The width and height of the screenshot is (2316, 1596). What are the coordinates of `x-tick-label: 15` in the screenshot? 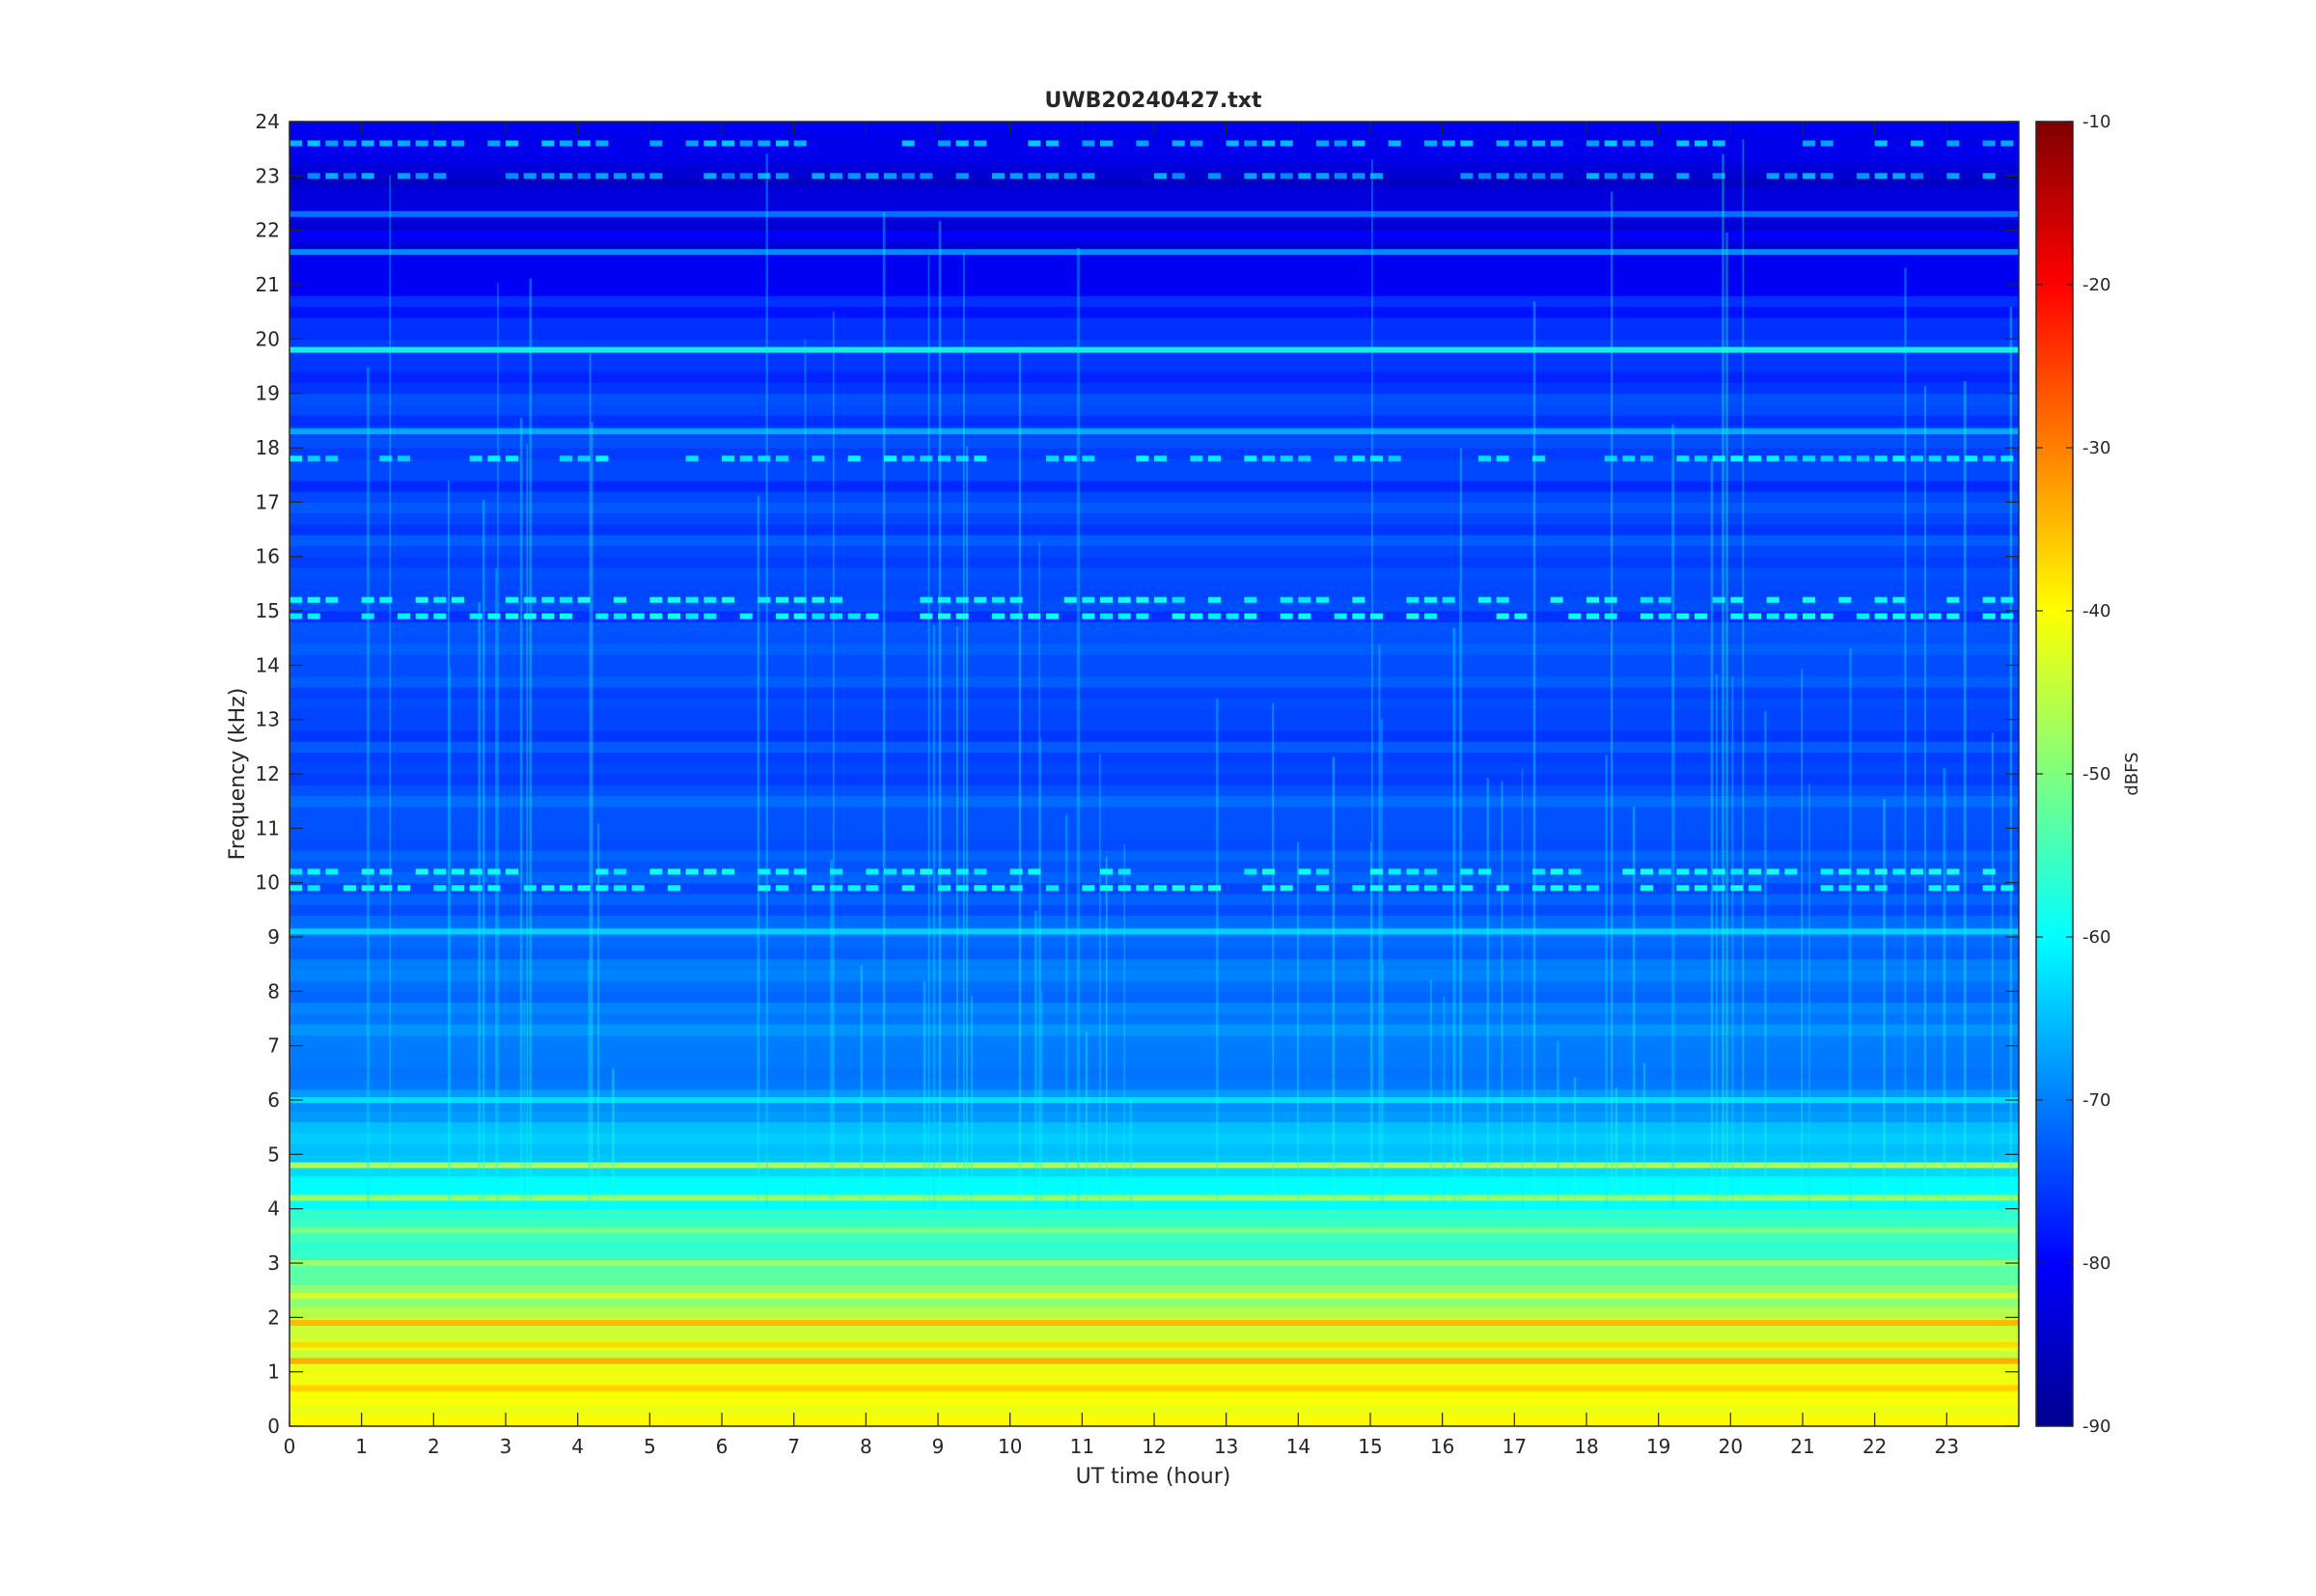 It's located at (1370, 1447).